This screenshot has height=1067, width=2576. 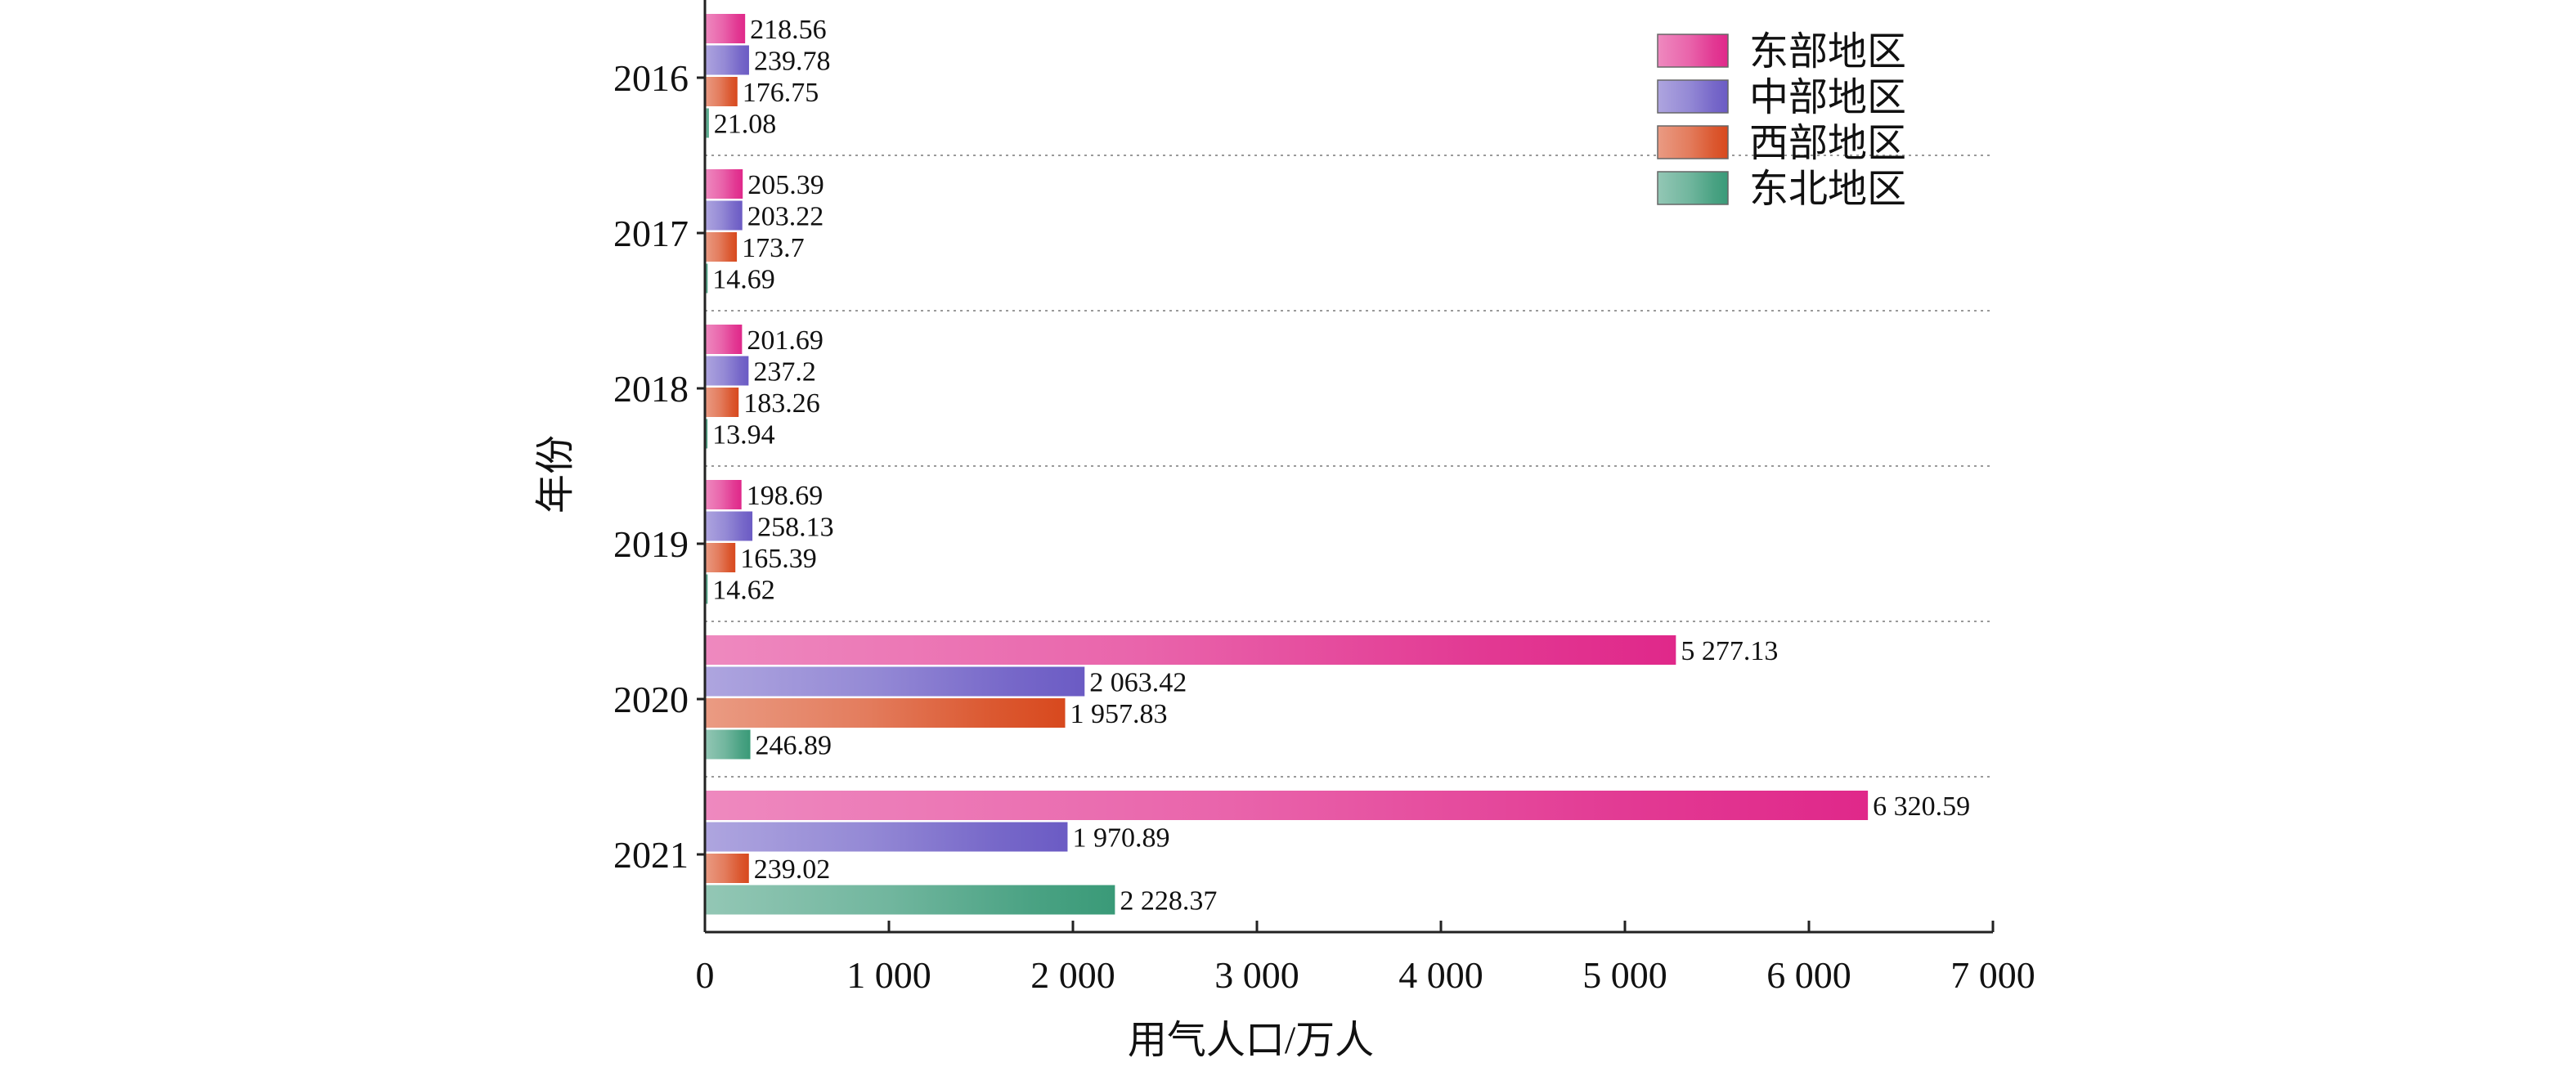 I want to click on x-tick-label: 7 000, so click(x=1992, y=975).